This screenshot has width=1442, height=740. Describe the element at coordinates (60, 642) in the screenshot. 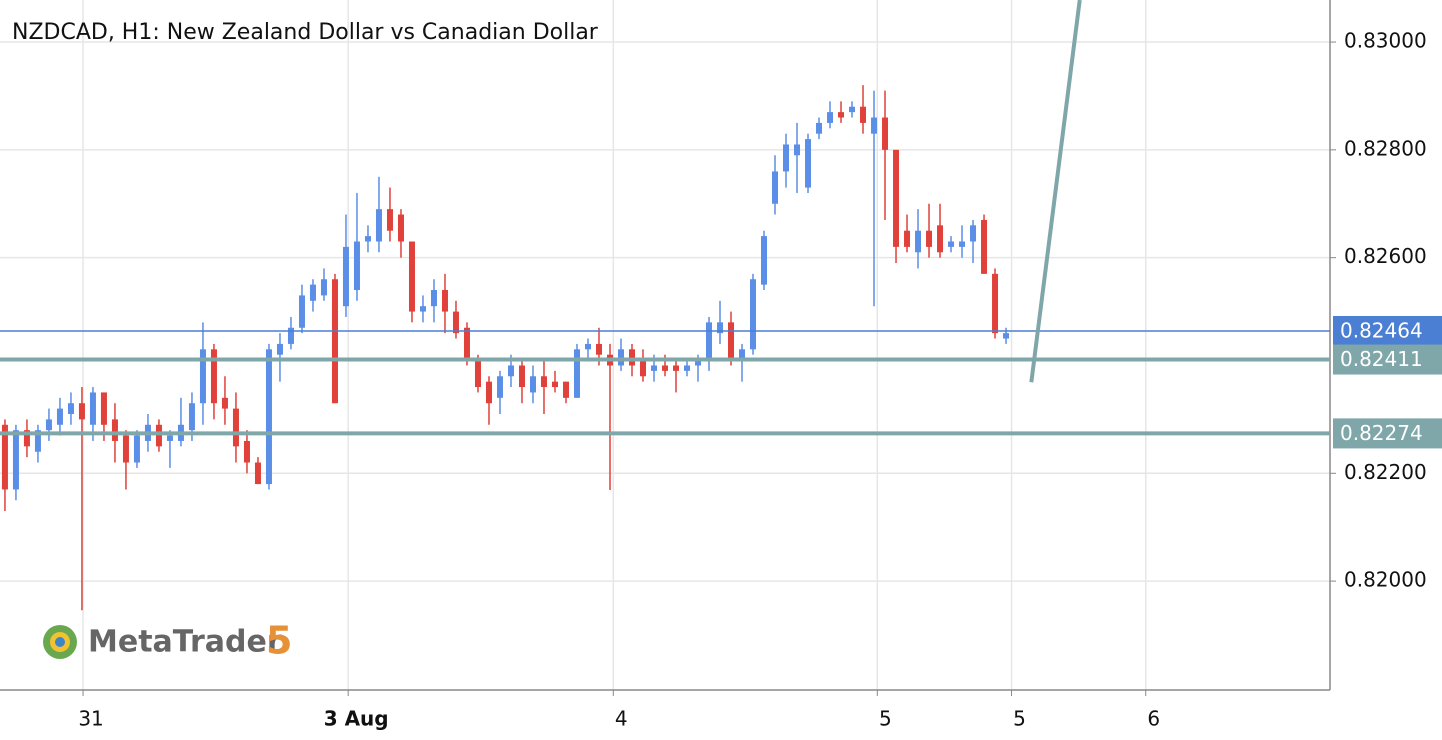

I see `logo-icon` at that location.